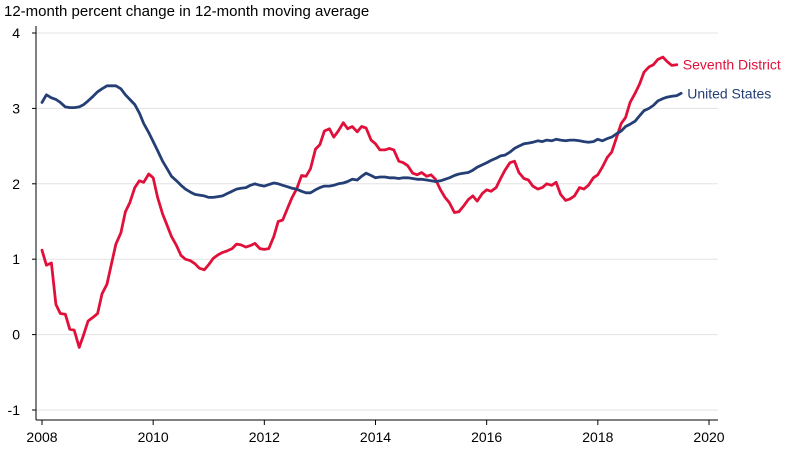  I want to click on y-tick-label: 4, so click(16, 33).